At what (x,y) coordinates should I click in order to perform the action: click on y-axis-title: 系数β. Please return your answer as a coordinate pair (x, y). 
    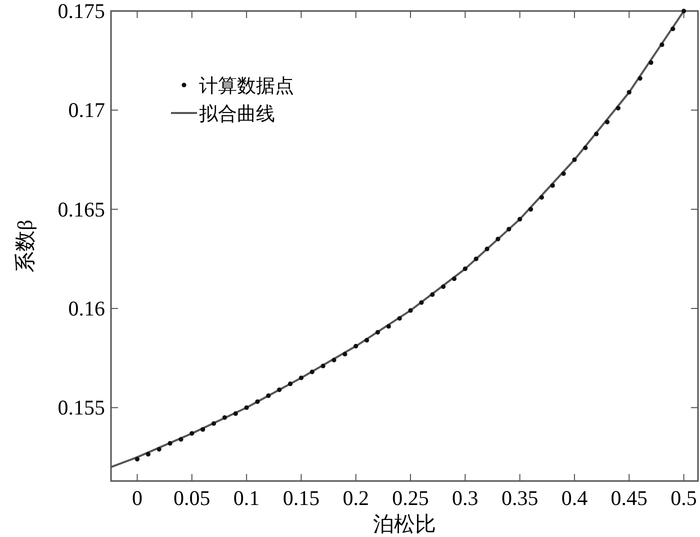
    Looking at the image, I should click on (25, 246).